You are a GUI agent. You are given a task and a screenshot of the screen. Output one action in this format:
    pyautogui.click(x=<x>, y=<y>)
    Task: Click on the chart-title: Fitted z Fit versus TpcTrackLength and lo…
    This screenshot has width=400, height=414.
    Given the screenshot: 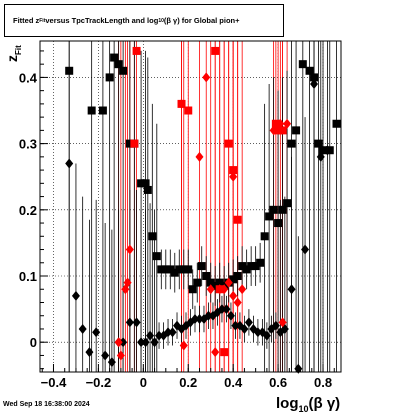 What is the action you would take?
    pyautogui.click(x=144, y=20)
    